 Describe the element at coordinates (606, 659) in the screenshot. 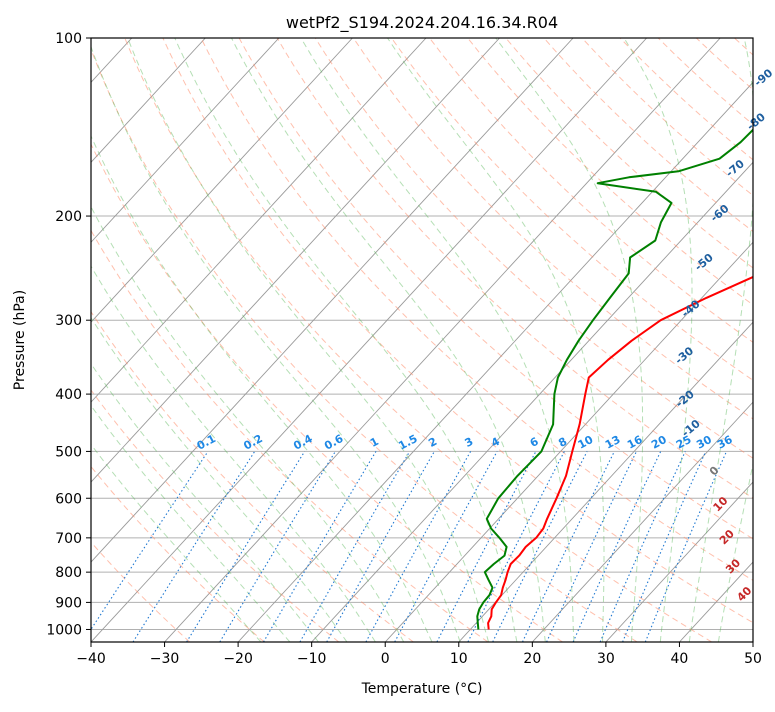

I see `x-tick-label: 30` at that location.